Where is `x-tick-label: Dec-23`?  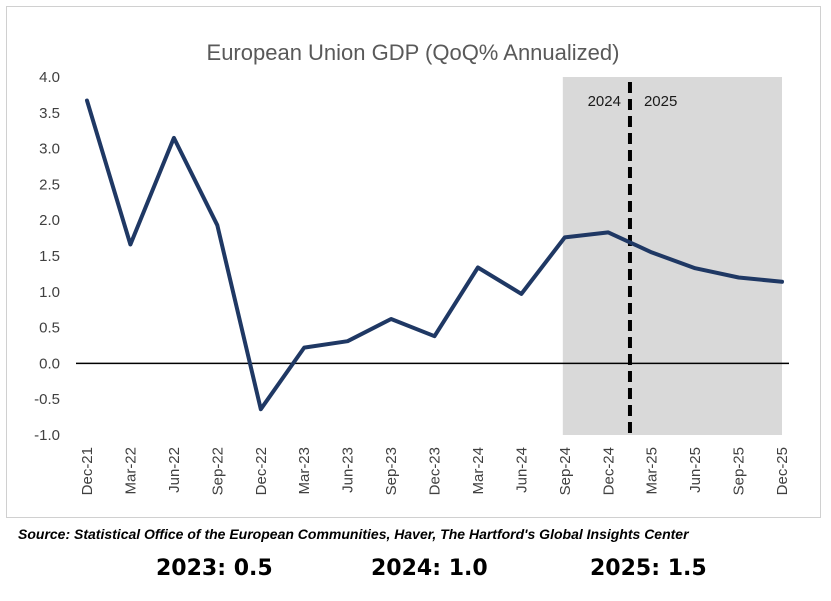 x-tick-label: Dec-23 is located at coordinates (435, 471).